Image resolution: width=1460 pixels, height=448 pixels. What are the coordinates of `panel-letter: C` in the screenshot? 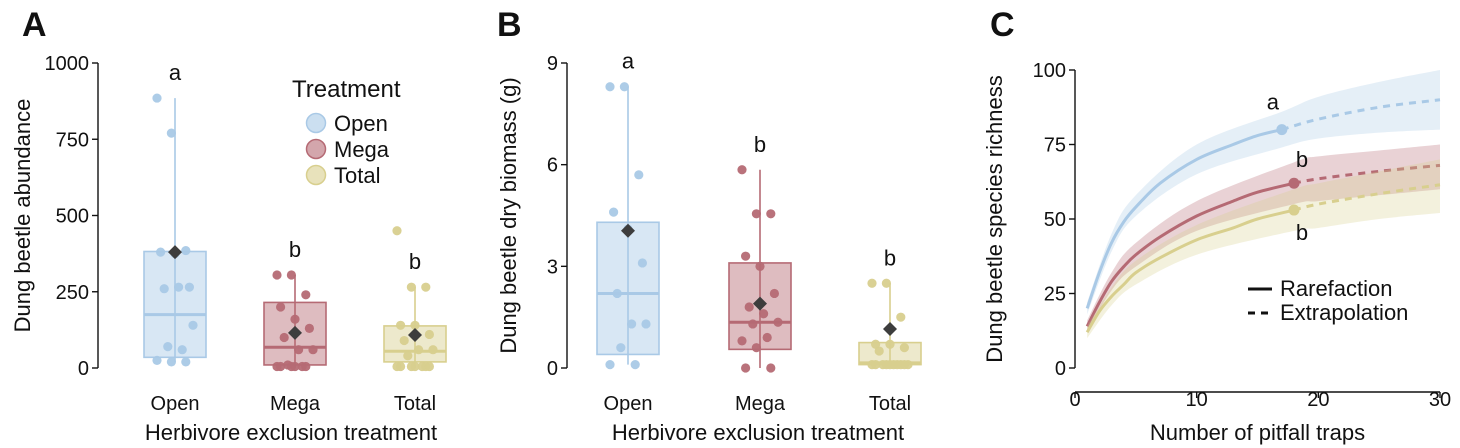 It's located at (1002, 25).